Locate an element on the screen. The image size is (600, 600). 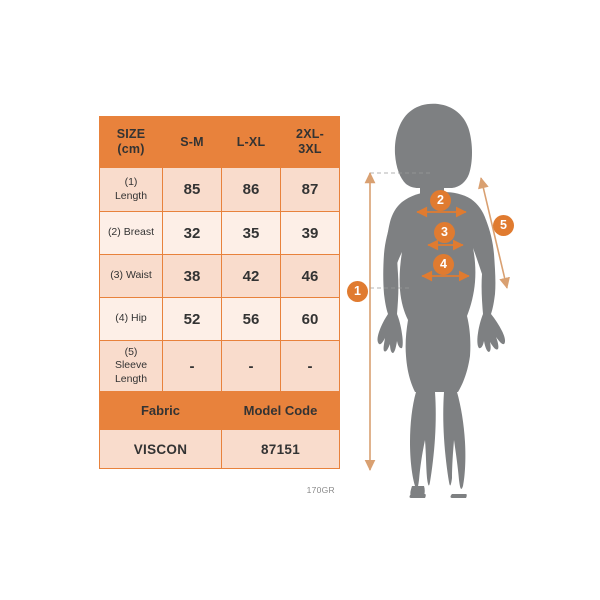
measurement-marker-4: 4 is located at coordinates (443, 264).